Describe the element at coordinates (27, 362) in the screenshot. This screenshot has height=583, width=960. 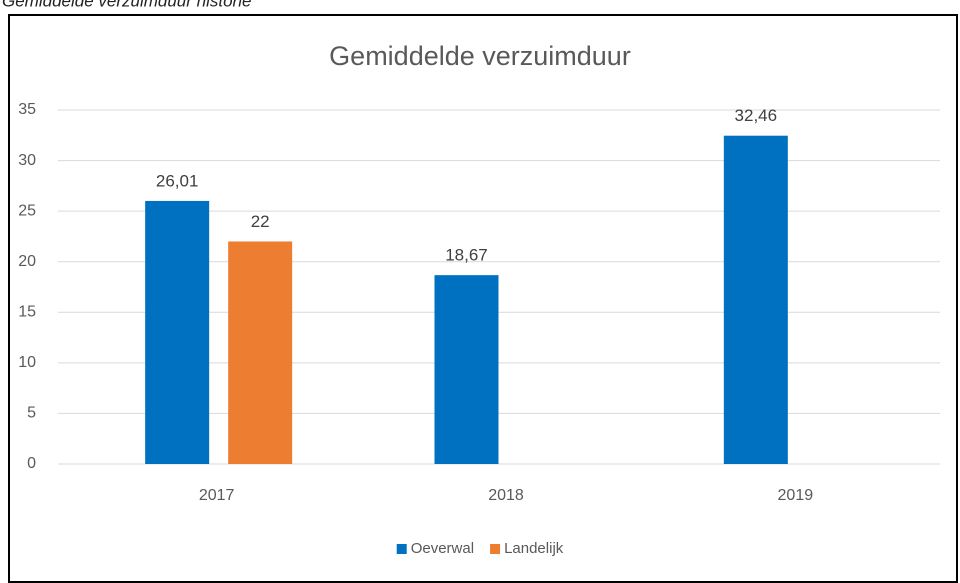
I see `y-tick-label: 10` at that location.